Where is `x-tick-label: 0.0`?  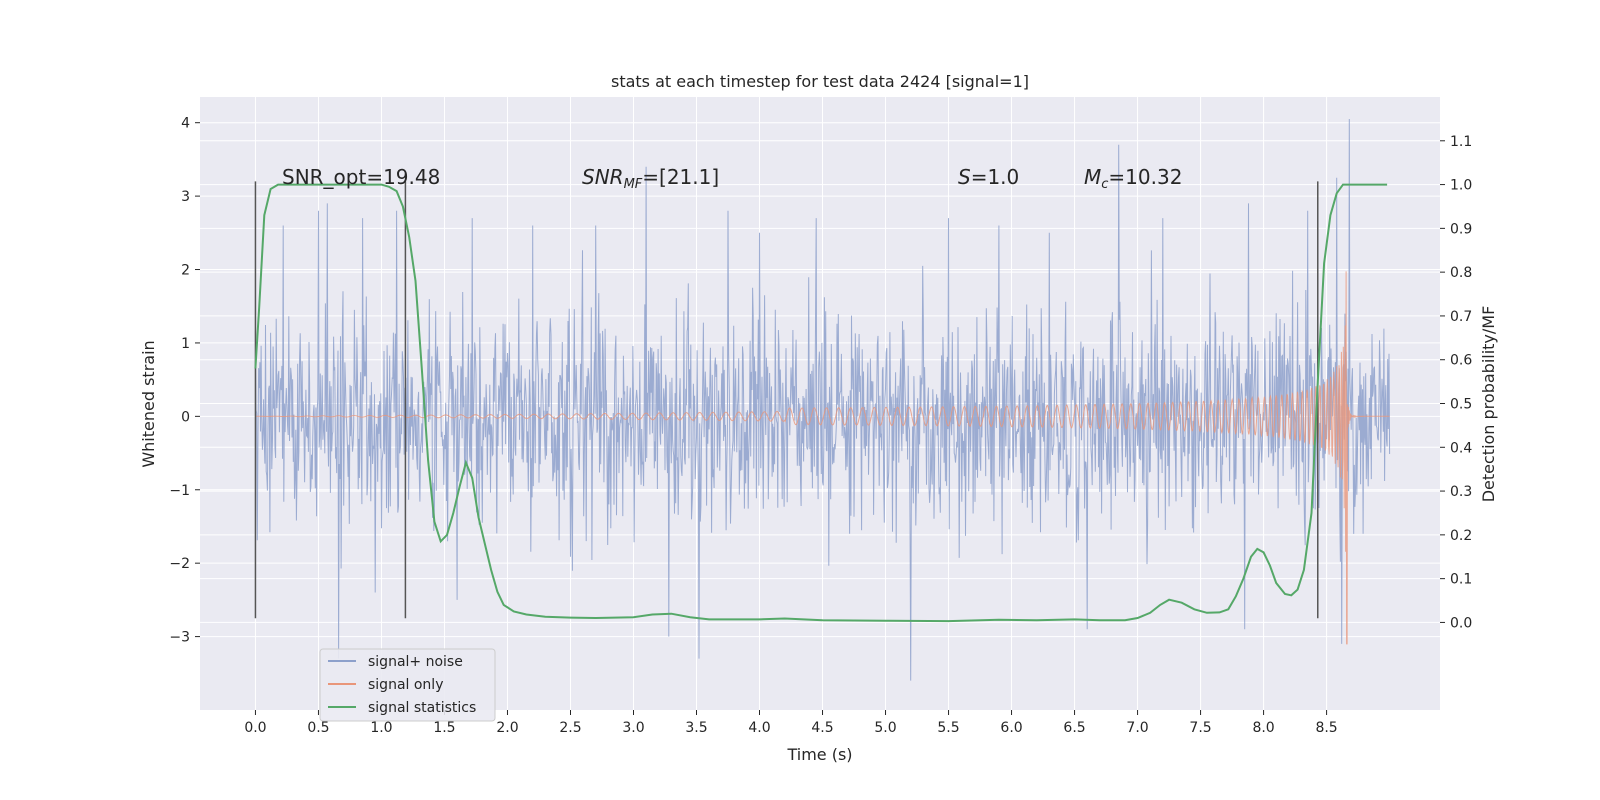 x-tick-label: 0.0 is located at coordinates (255, 728).